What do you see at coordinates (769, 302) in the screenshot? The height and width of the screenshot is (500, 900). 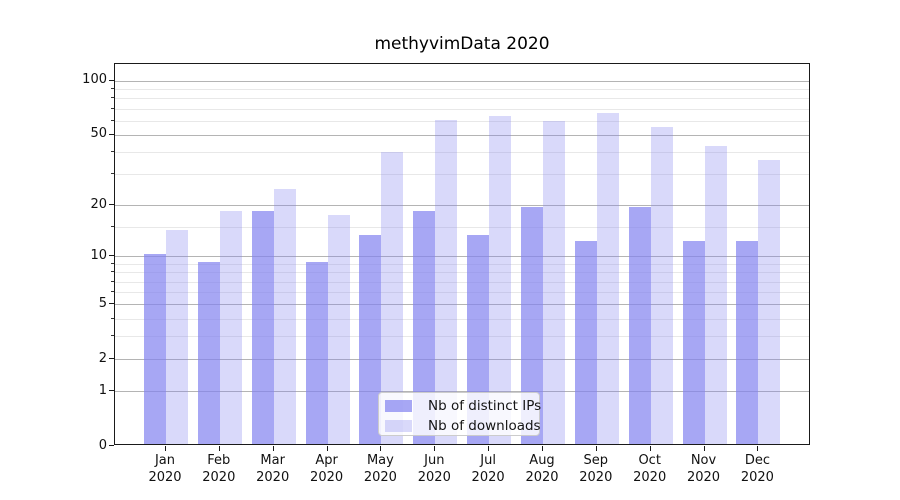 I see `bar-nb-of-downloads-dec-2020` at bounding box center [769, 302].